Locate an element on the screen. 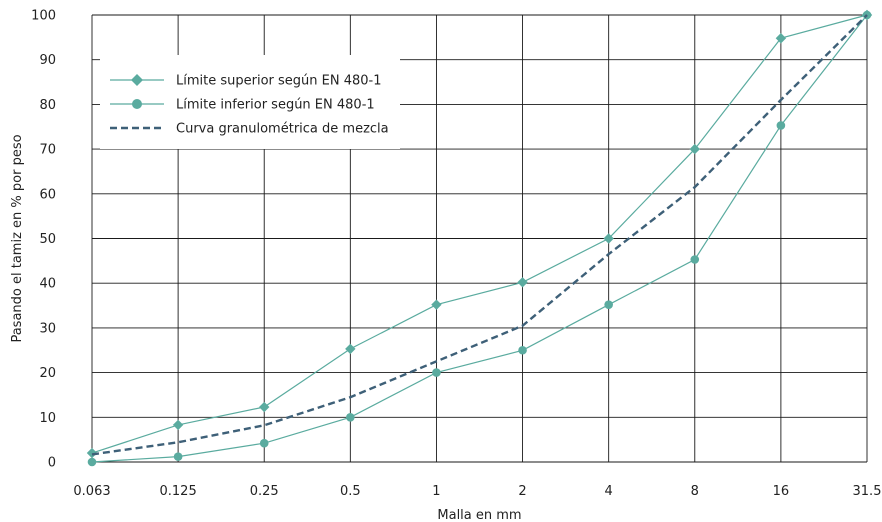 The width and height of the screenshot is (882, 522). y-tick-label: 20 is located at coordinates (47, 373).